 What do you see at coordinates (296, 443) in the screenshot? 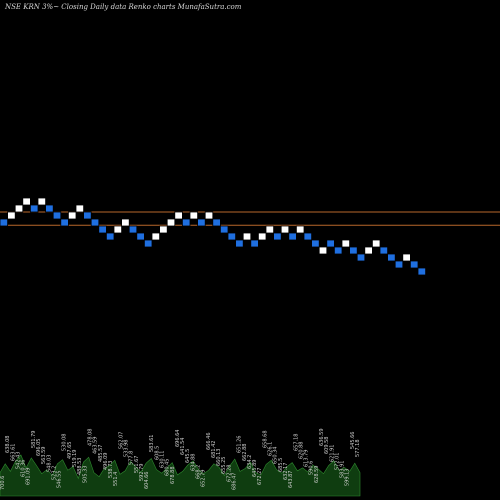
I see `volume-label: 657.18` at bounding box center [296, 443].